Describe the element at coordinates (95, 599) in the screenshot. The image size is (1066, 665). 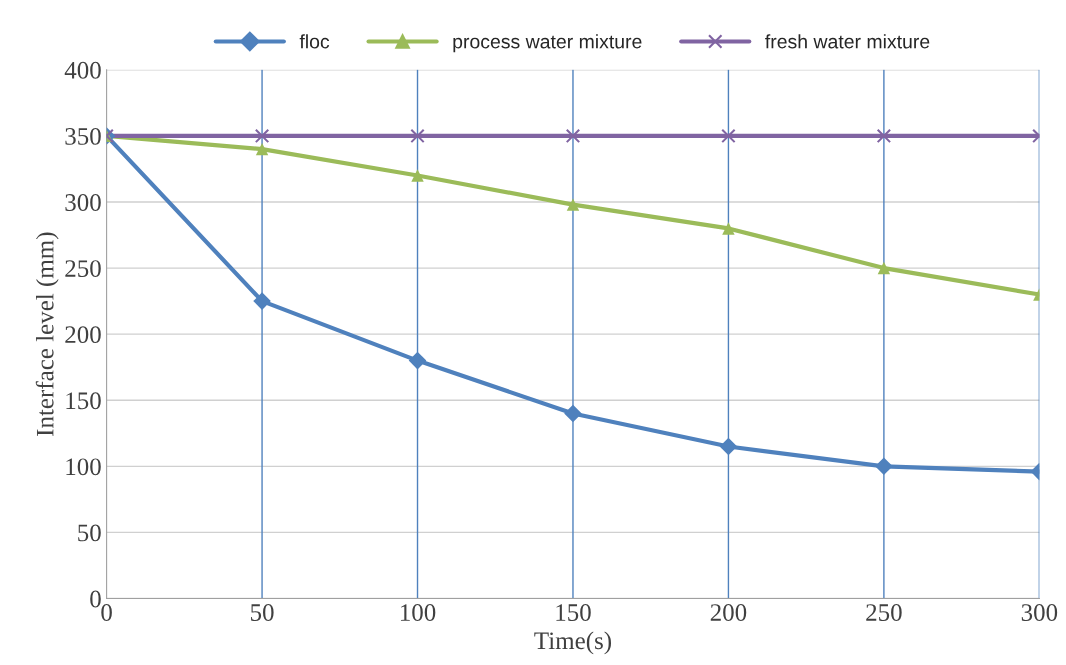
I see `y-tick-label: 0` at that location.